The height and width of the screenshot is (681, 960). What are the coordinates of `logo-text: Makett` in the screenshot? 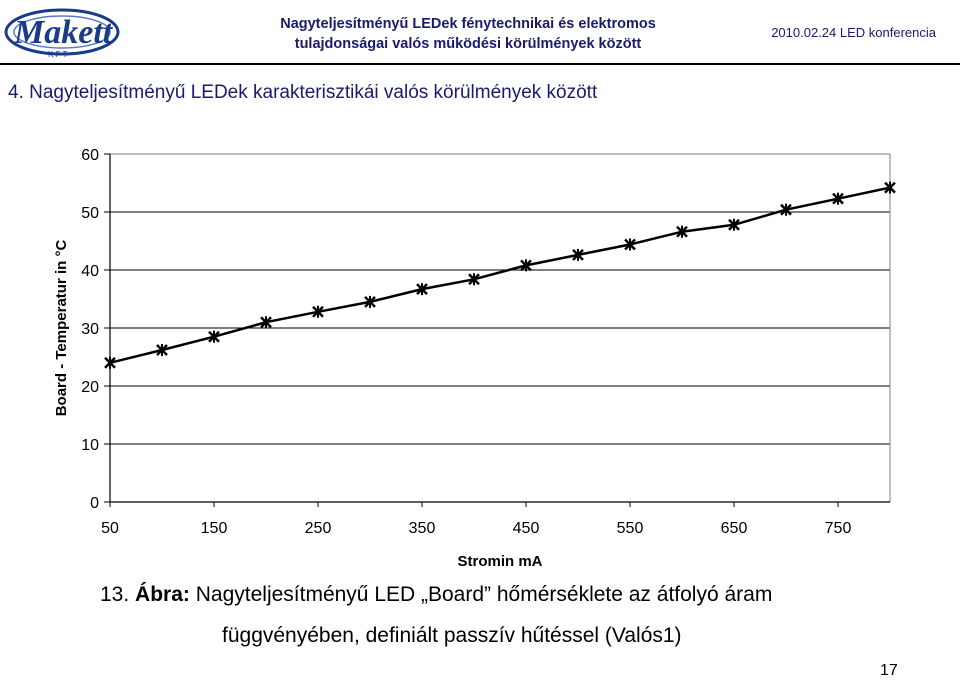 It's located at (63, 32).